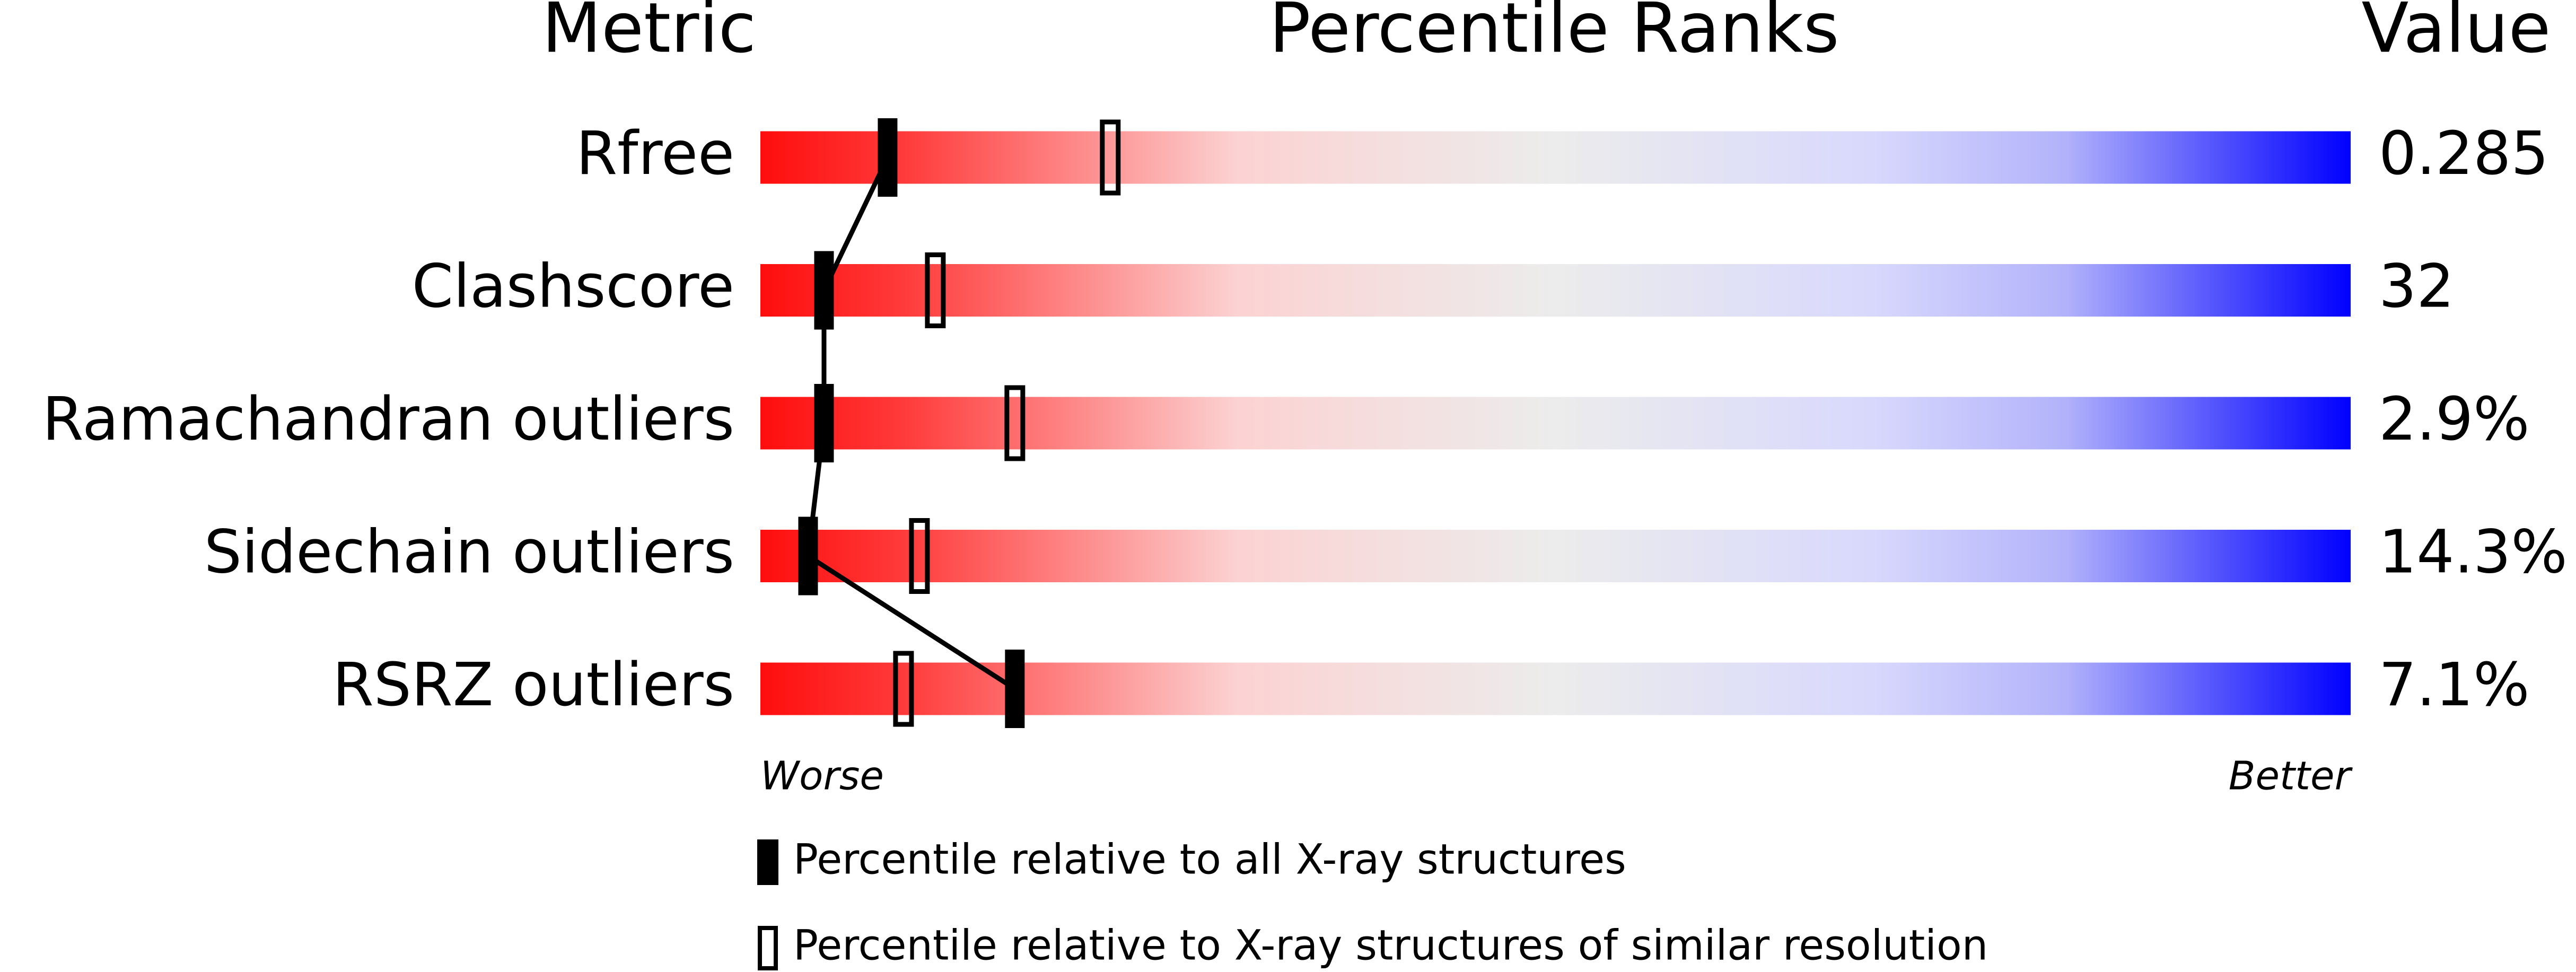 Image resolution: width=2576 pixels, height=972 pixels. What do you see at coordinates (2454, 685) in the screenshot?
I see `metric-value: 7.1%` at bounding box center [2454, 685].